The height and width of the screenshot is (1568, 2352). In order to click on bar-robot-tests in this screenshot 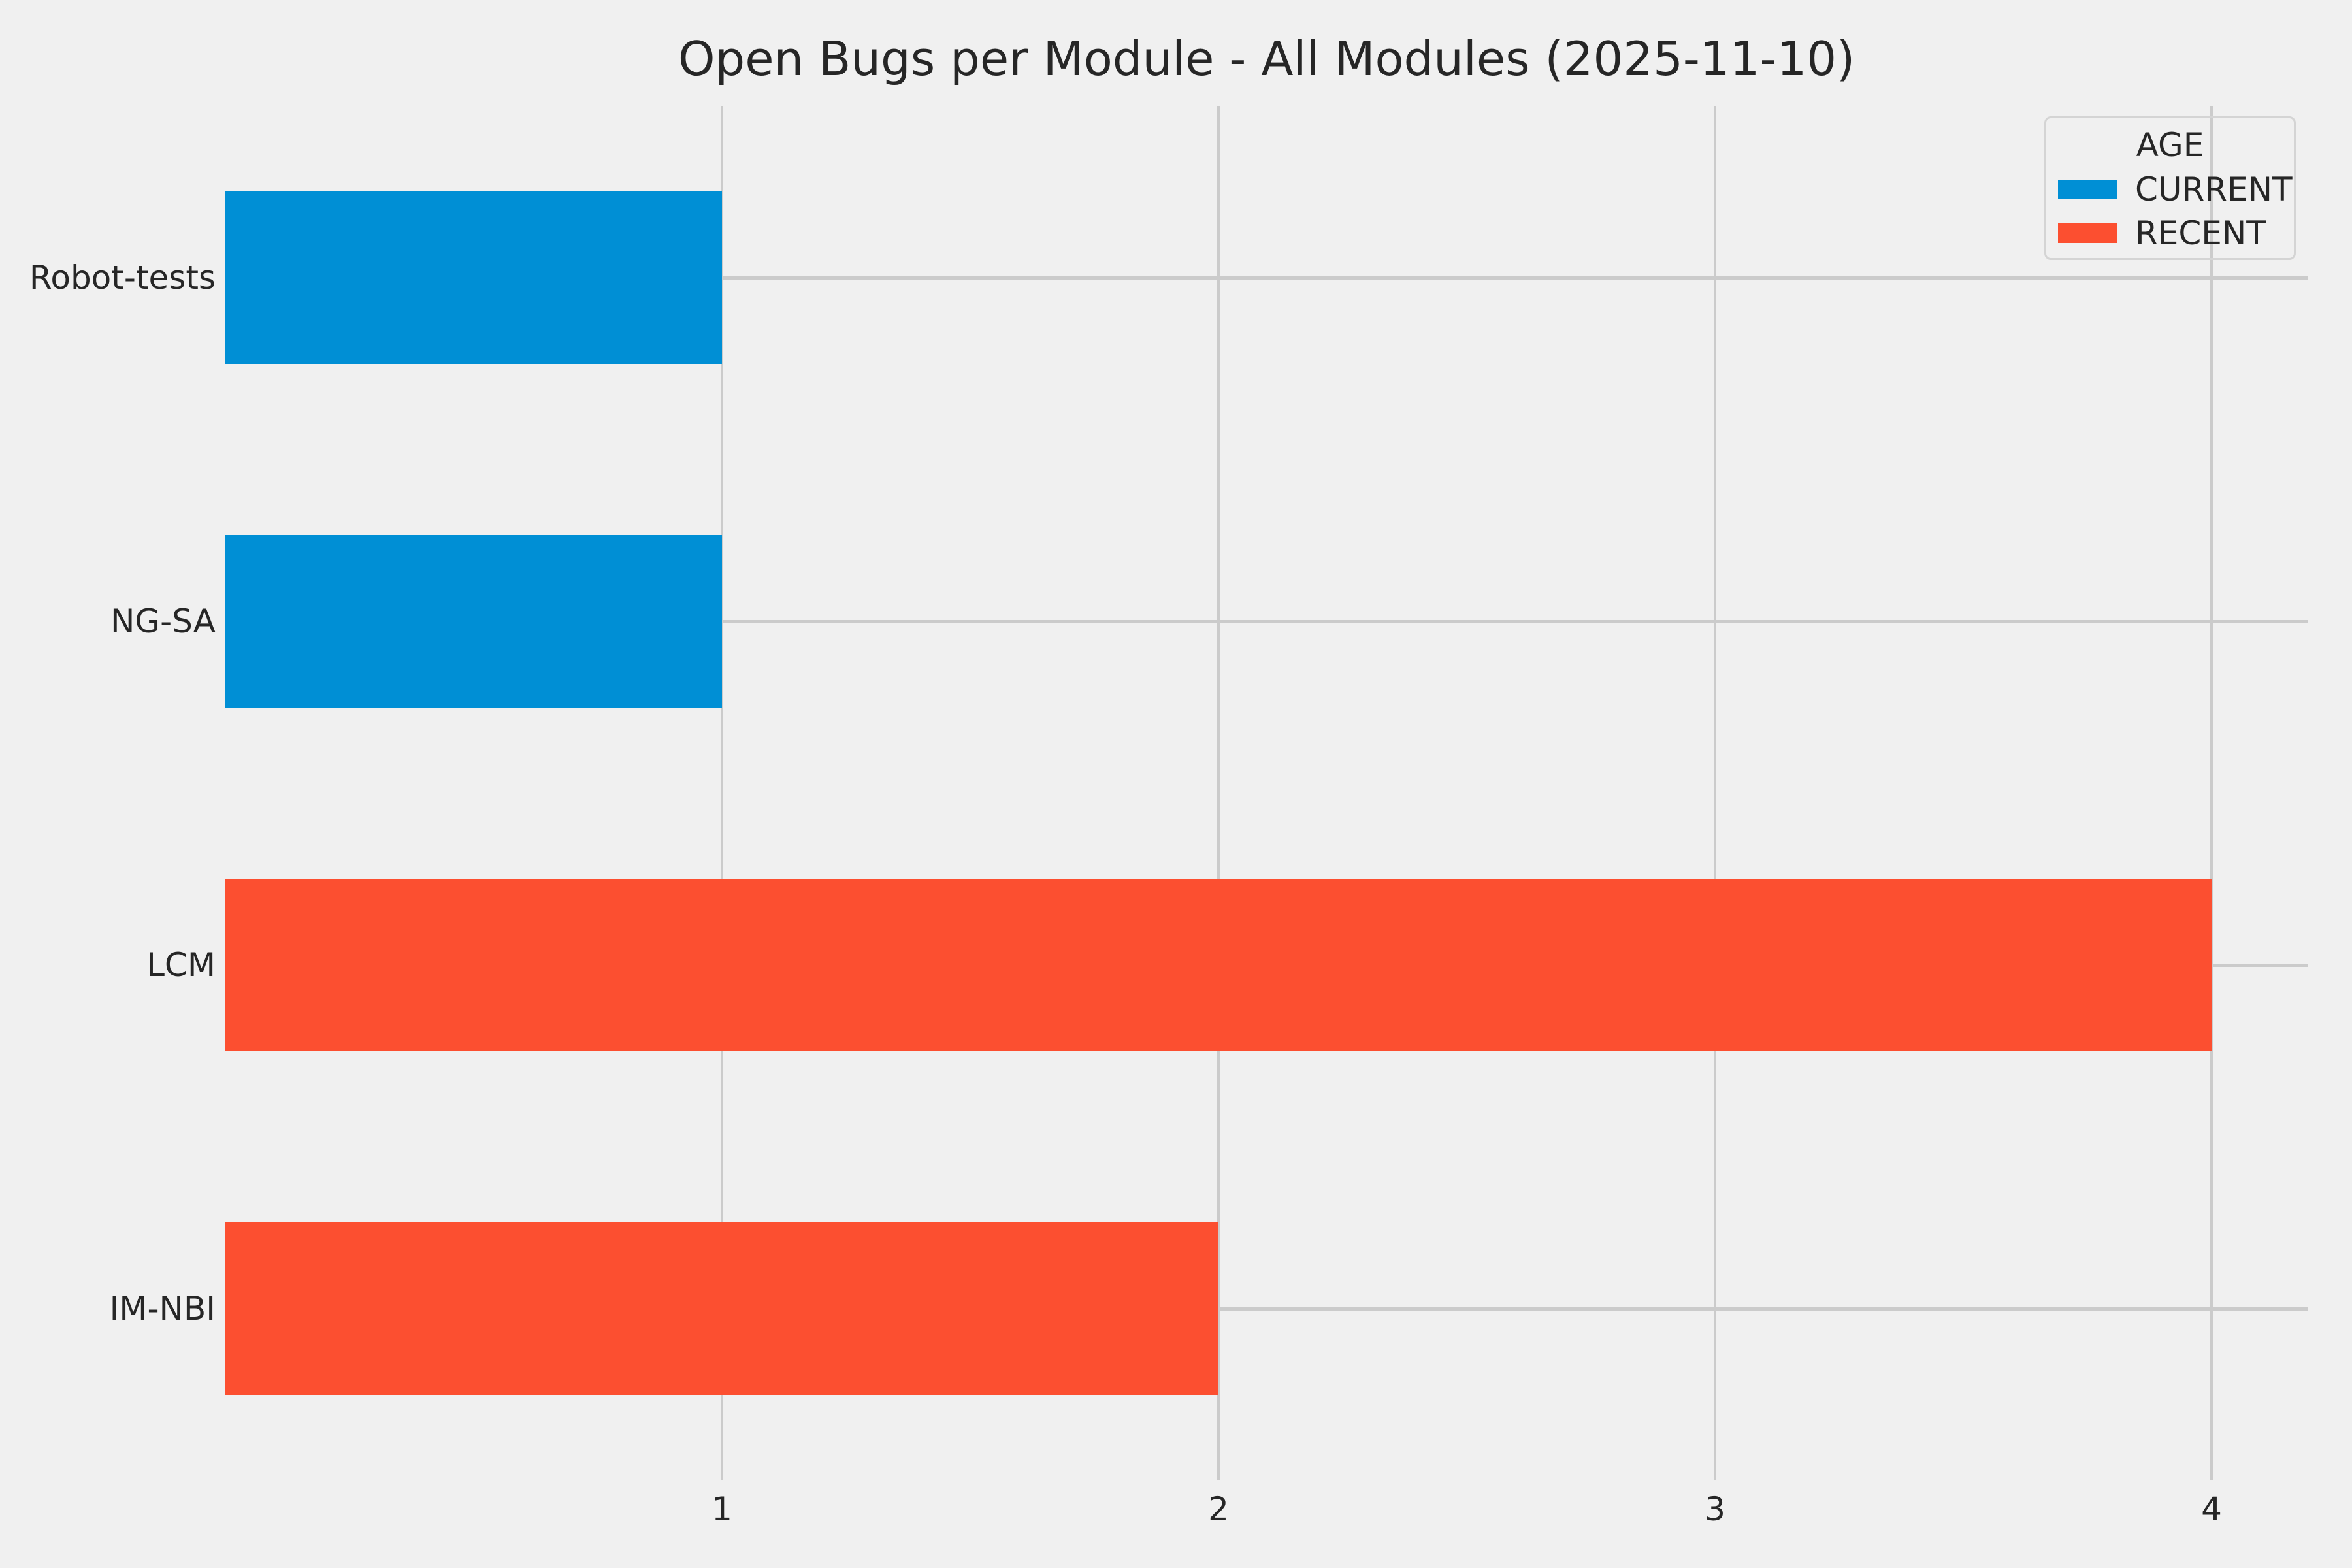, I will do `click(473, 277)`.